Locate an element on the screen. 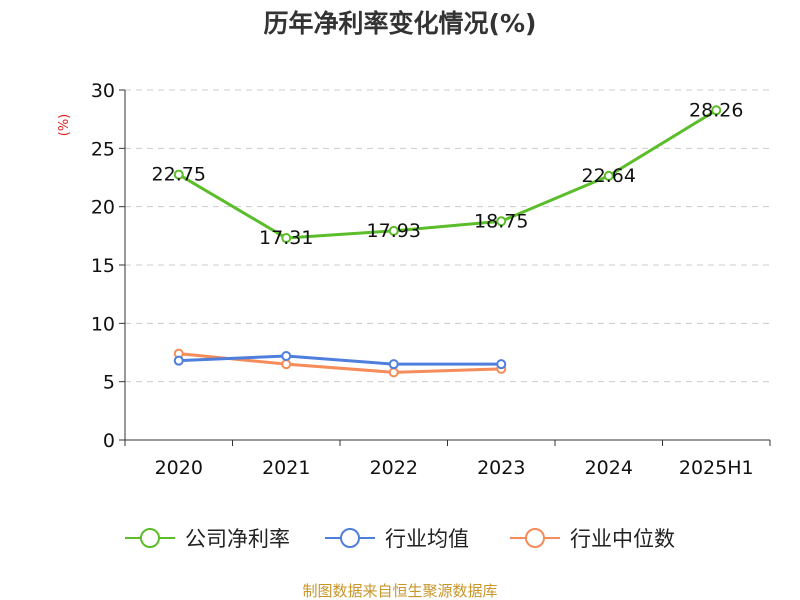  data-label-0-2: 17.93 is located at coordinates (394, 231).